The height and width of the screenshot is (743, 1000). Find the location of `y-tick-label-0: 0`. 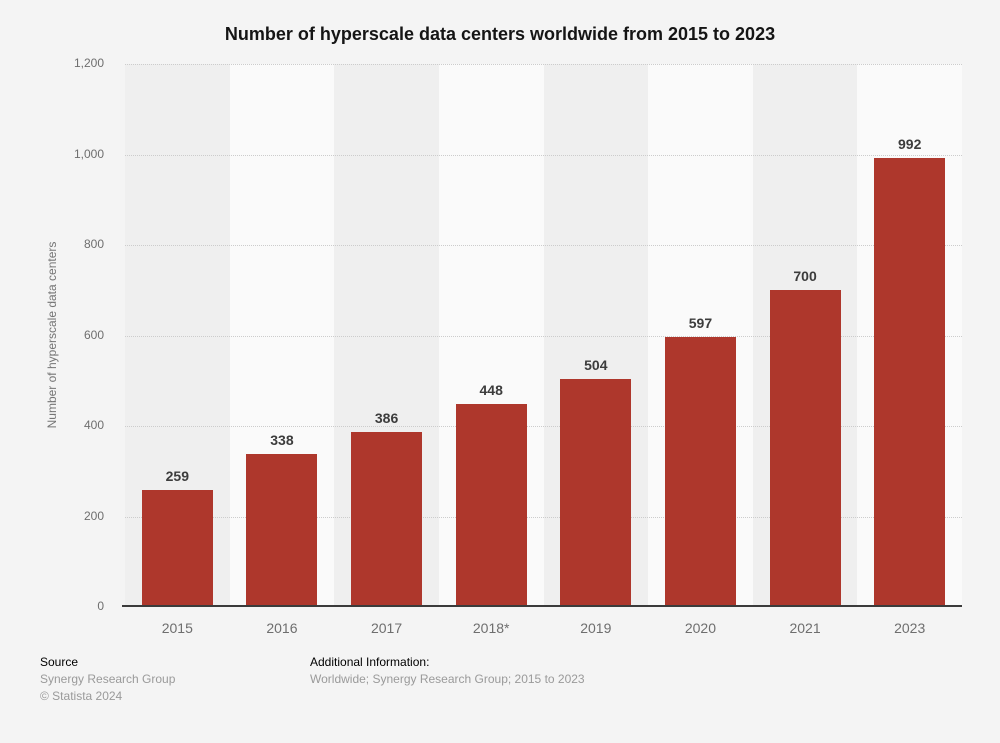

y-tick-label-0: 0 is located at coordinates (100, 606).